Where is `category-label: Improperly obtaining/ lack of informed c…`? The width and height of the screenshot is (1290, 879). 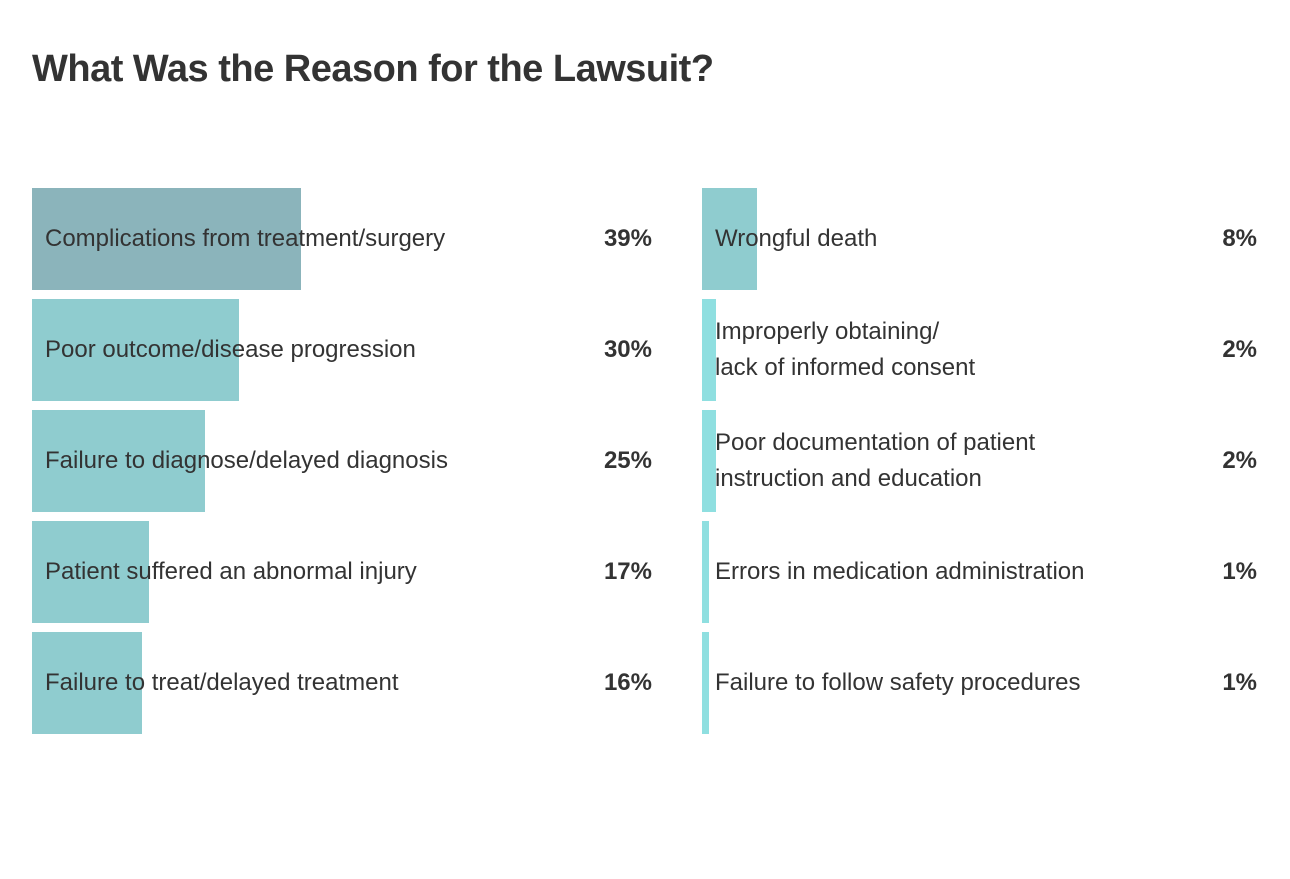 category-label: Improperly obtaining/ lack of informed c… is located at coordinates (845, 349).